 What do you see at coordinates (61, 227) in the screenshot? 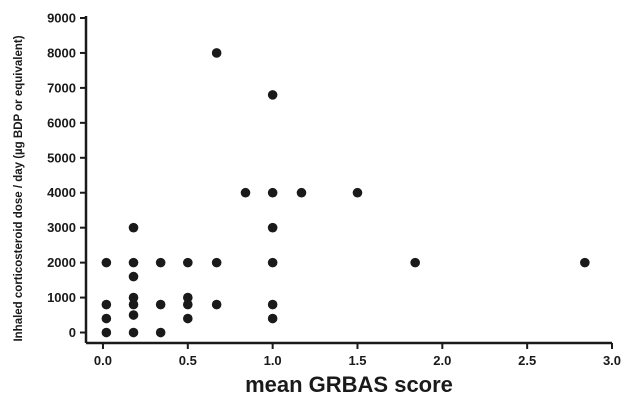
I see `y-tick-label: 3000` at bounding box center [61, 227].